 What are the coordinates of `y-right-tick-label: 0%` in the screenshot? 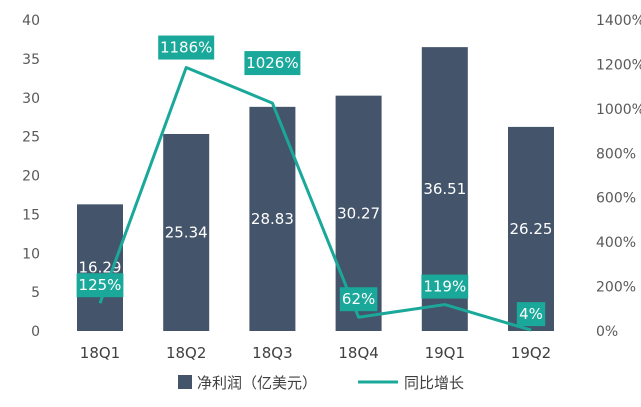 It's located at (607, 332).